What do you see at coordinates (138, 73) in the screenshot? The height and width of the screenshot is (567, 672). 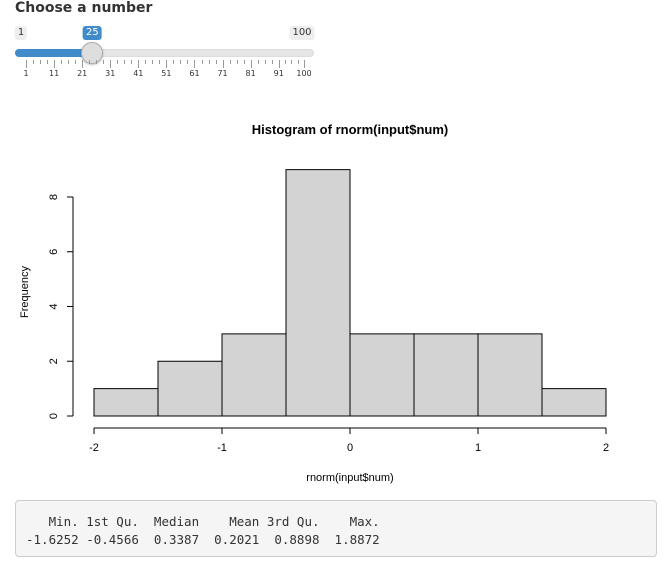 I see `slider-tick-label: 41` at bounding box center [138, 73].